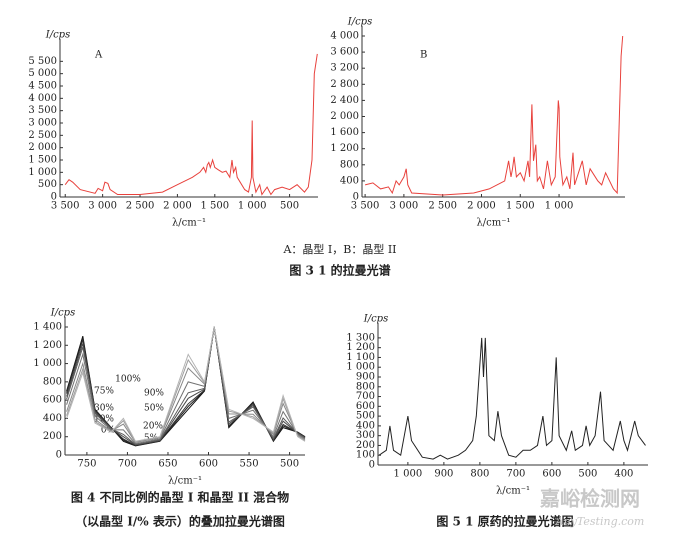 The height and width of the screenshot is (549, 680). What do you see at coordinates (42, 61) in the screenshot?
I see `y-tick-label: 5 500` at bounding box center [42, 61].